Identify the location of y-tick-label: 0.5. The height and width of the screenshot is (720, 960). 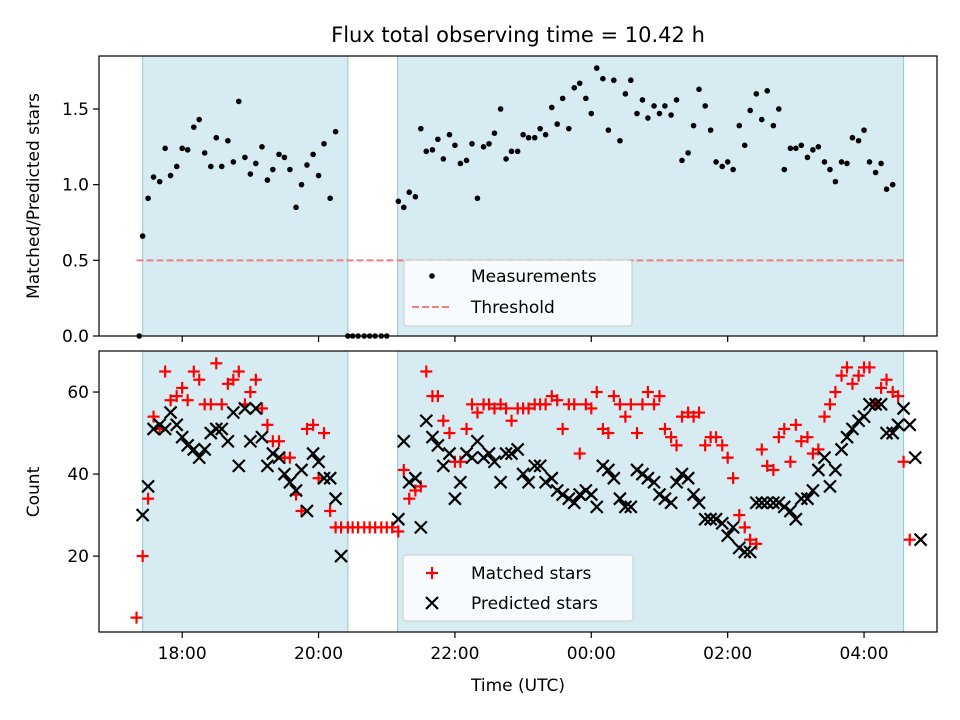
(75, 261).